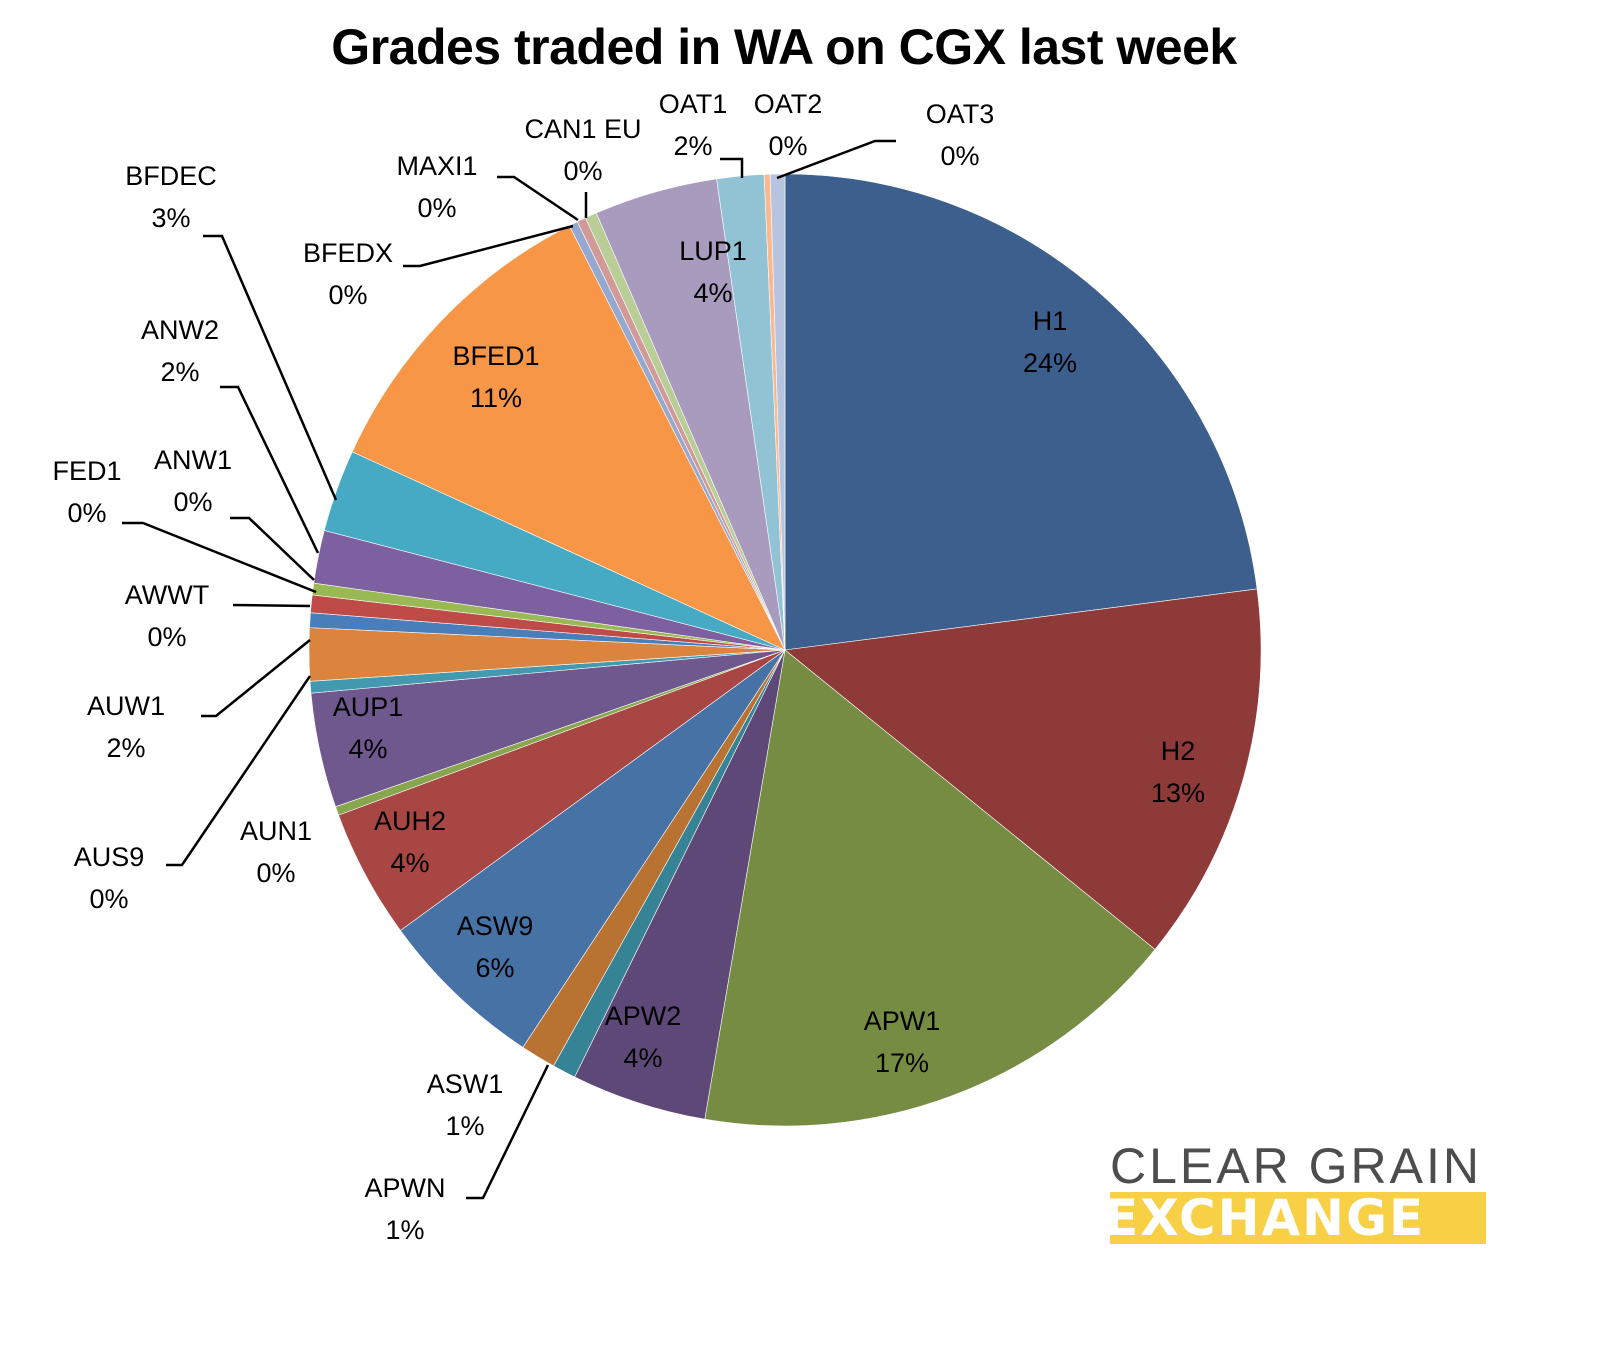 The height and width of the screenshot is (1351, 1608). What do you see at coordinates (270, 367) in the screenshot?
I see `leader-line-bfdec` at bounding box center [270, 367].